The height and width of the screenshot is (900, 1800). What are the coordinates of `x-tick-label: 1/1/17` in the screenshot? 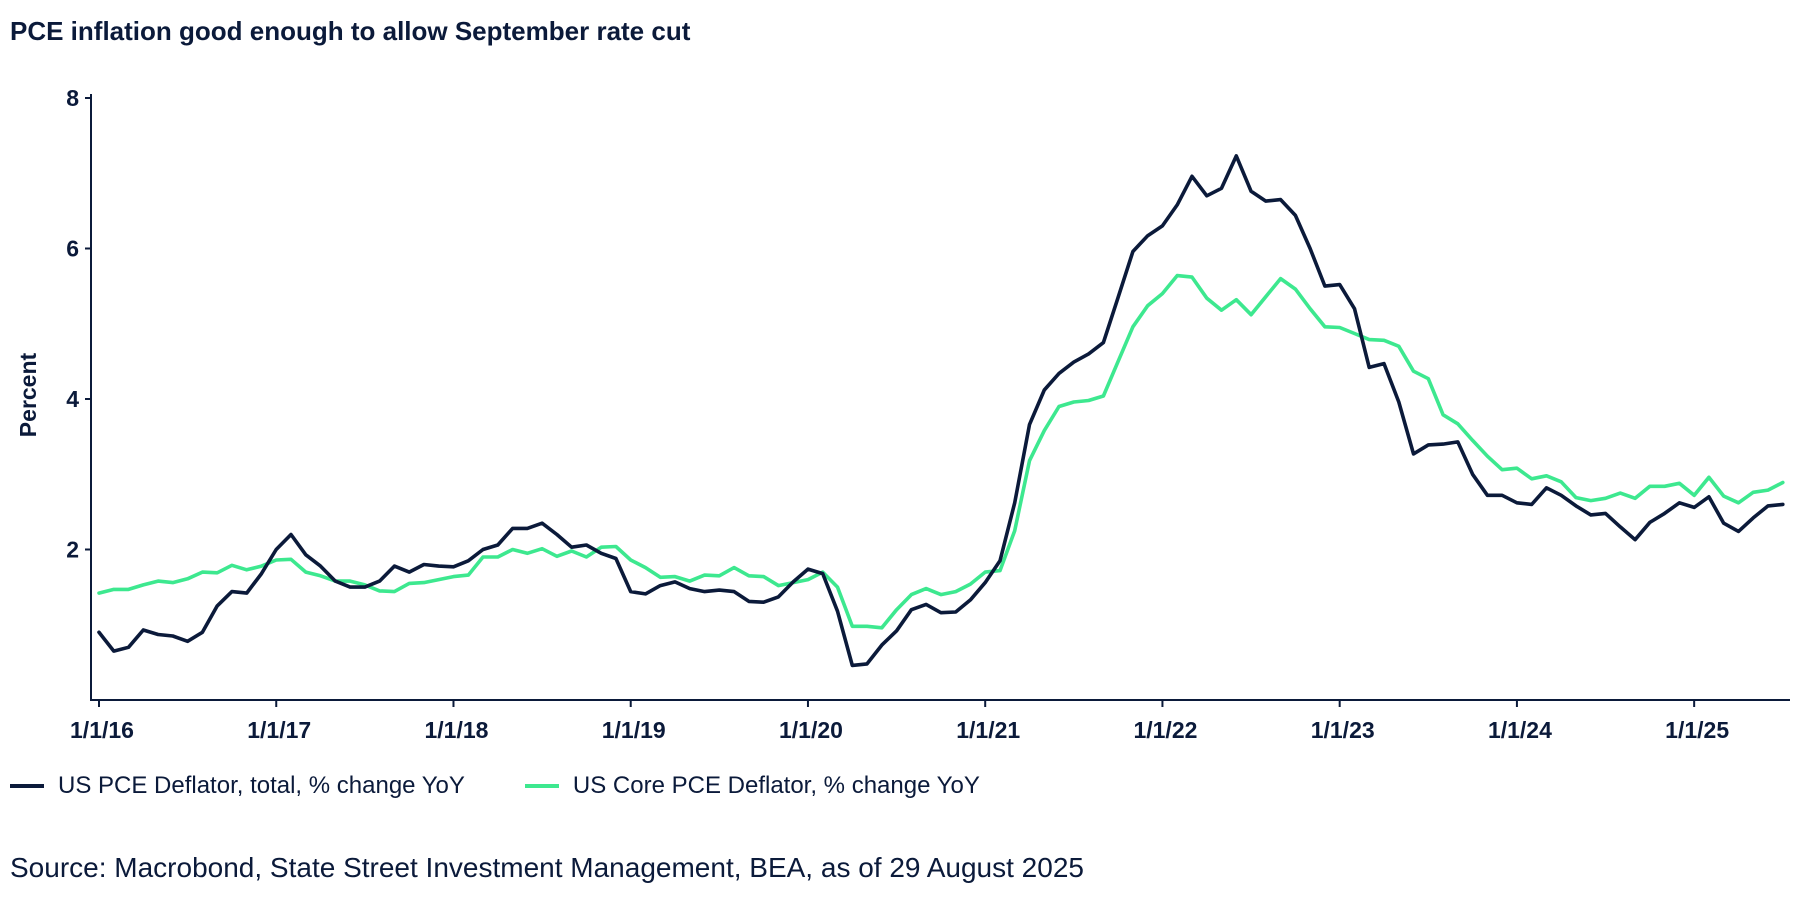 It's located at (279, 730).